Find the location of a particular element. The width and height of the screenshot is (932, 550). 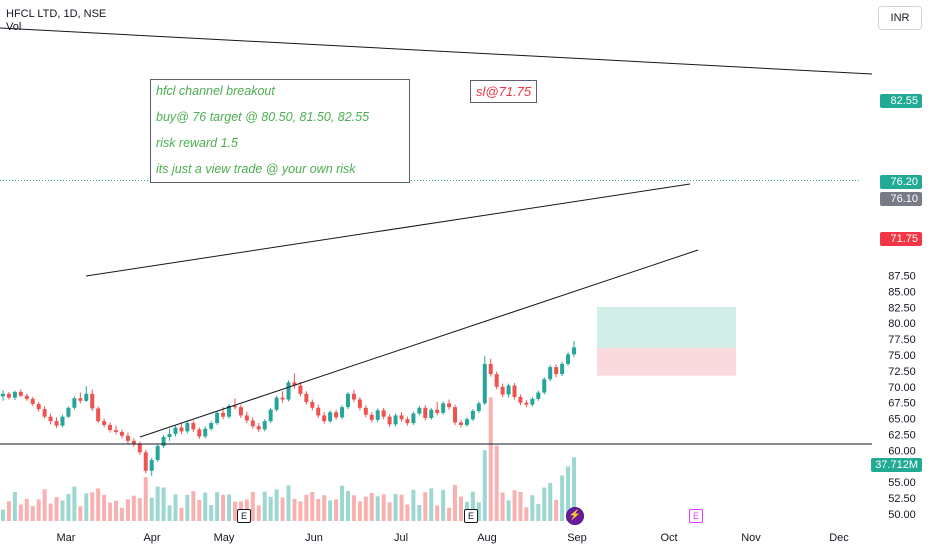

upcoming-earnings-e-icon: E is located at coordinates (696, 516).